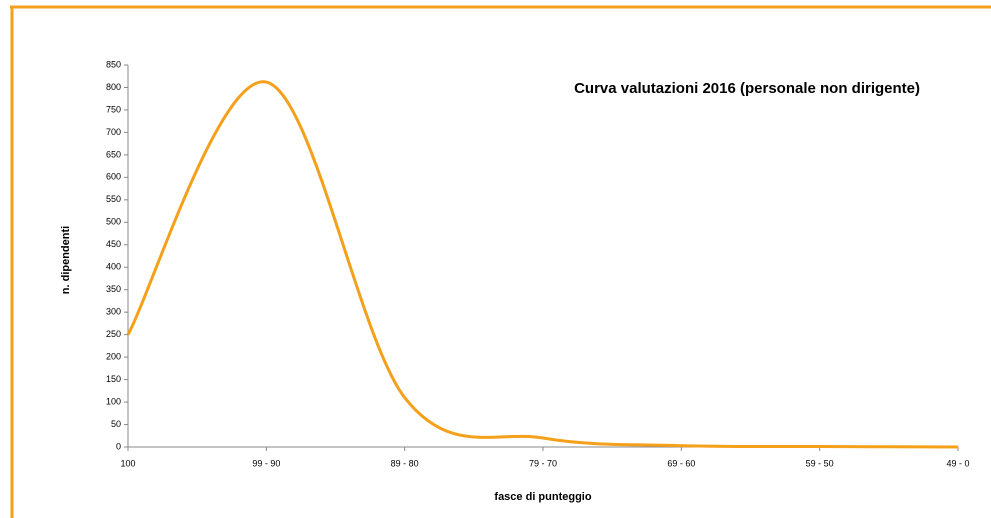 This screenshot has height=518, width=991. Describe the element at coordinates (127, 463) in the screenshot. I see `x-tick-label: 100` at that location.